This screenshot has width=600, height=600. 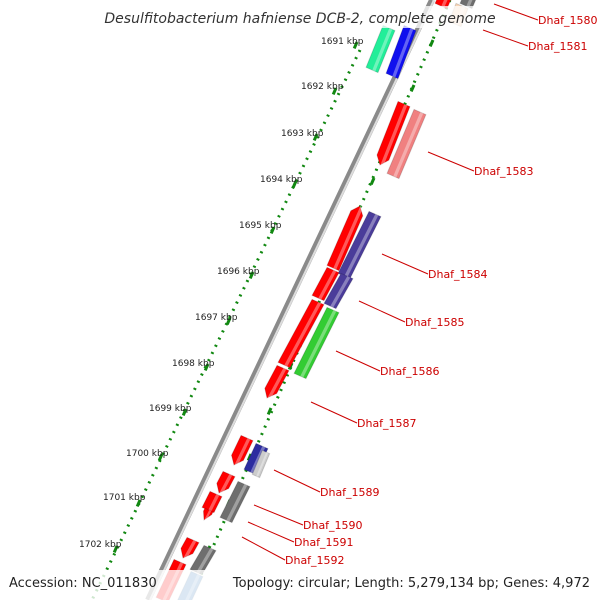 What do you see at coordinates (193, 364) in the screenshot?
I see `kbp-label: 1698 kbp` at bounding box center [193, 364].